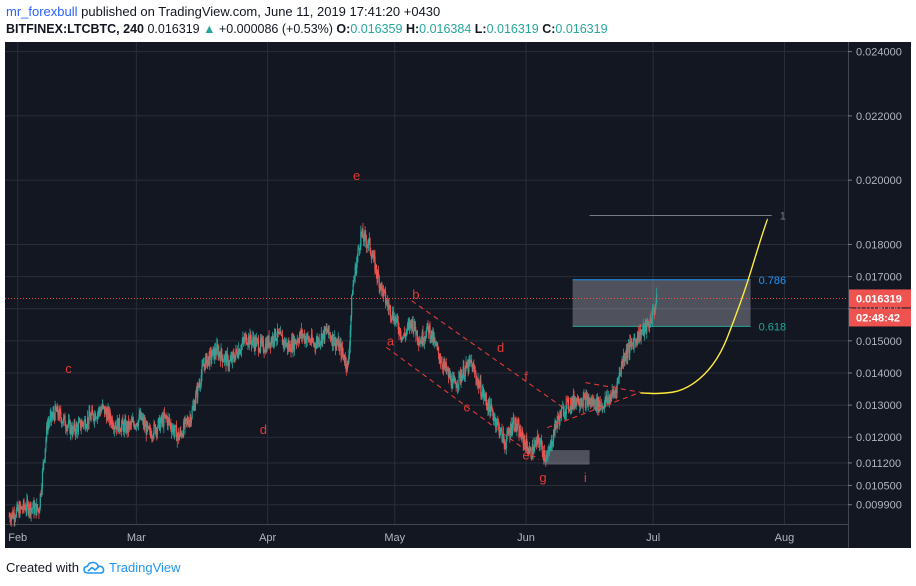 The width and height of the screenshot is (916, 586). What do you see at coordinates (445, 29) in the screenshot?
I see `high-value: 0.016384` at bounding box center [445, 29].